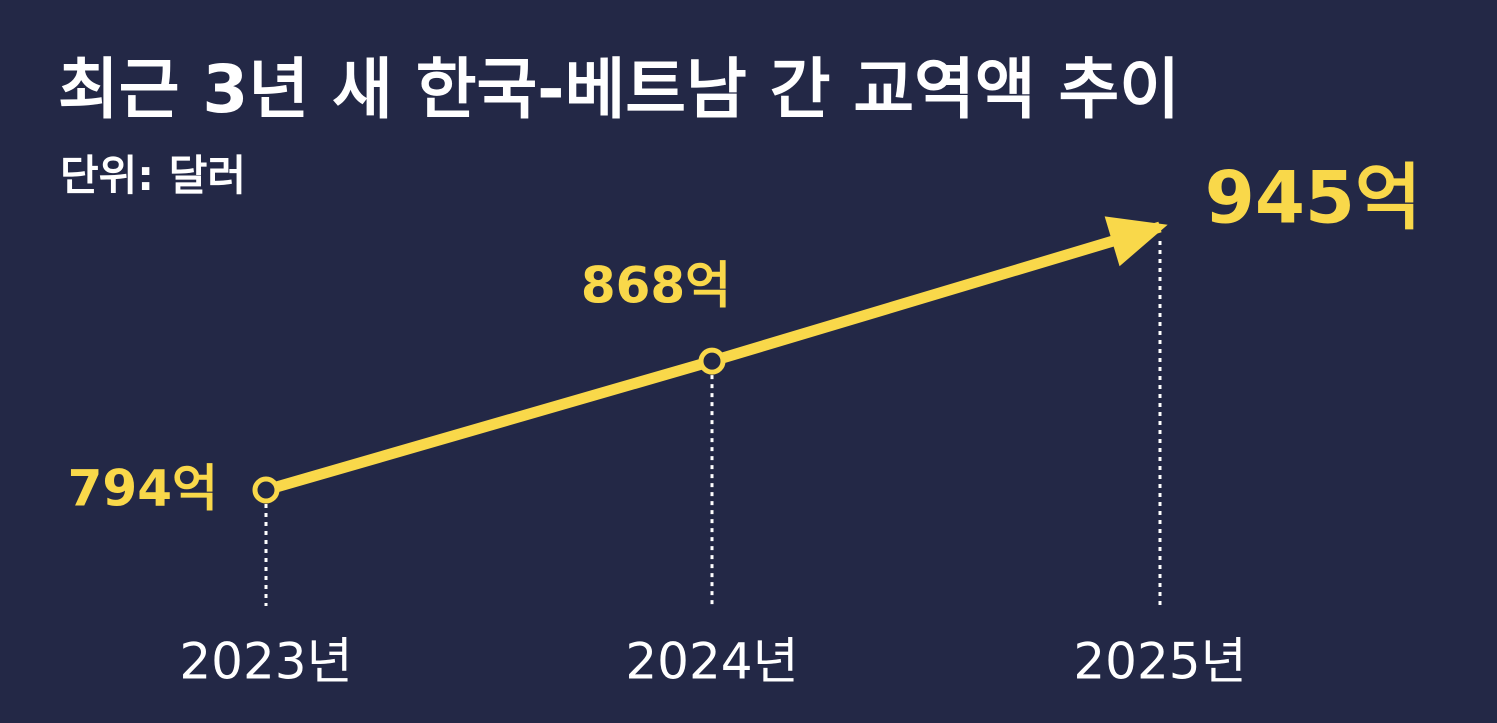 The height and width of the screenshot is (723, 1497). Describe the element at coordinates (143, 489) in the screenshot. I see `value-label: 794억` at that location.